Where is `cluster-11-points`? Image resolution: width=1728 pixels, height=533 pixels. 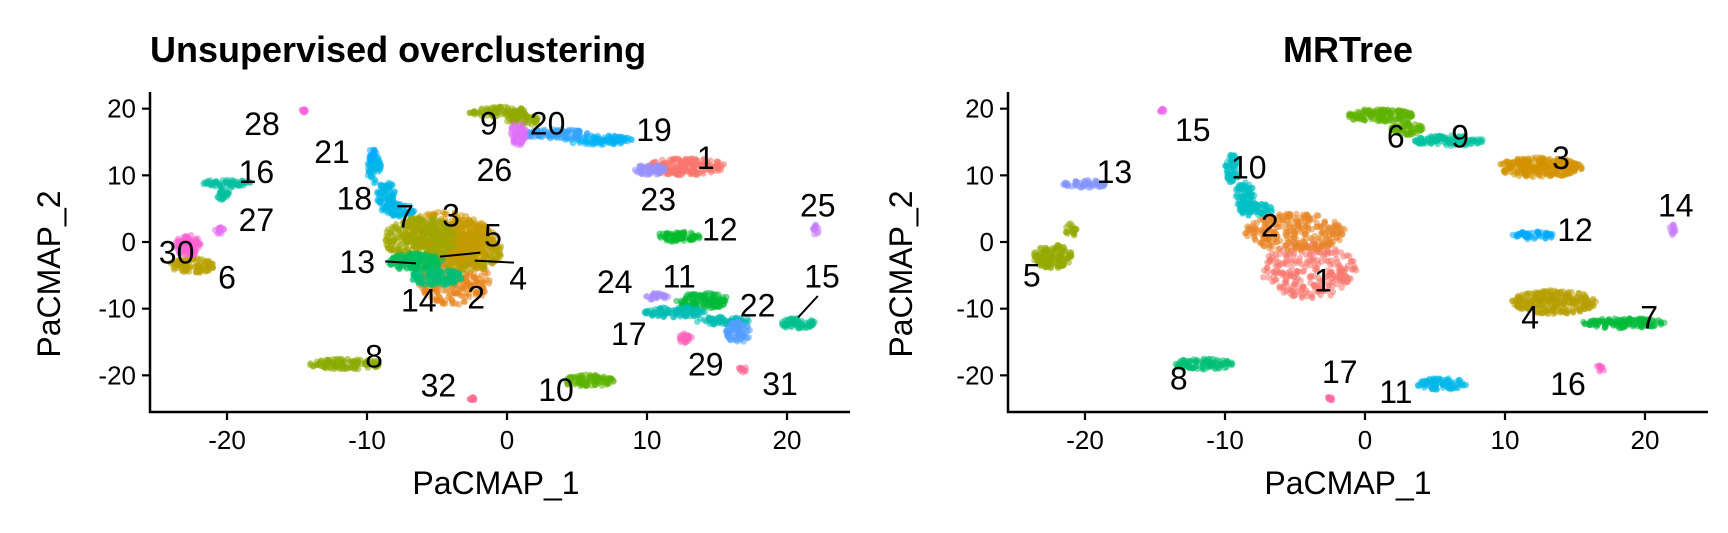
cluster-11-points is located at coordinates (701, 300).